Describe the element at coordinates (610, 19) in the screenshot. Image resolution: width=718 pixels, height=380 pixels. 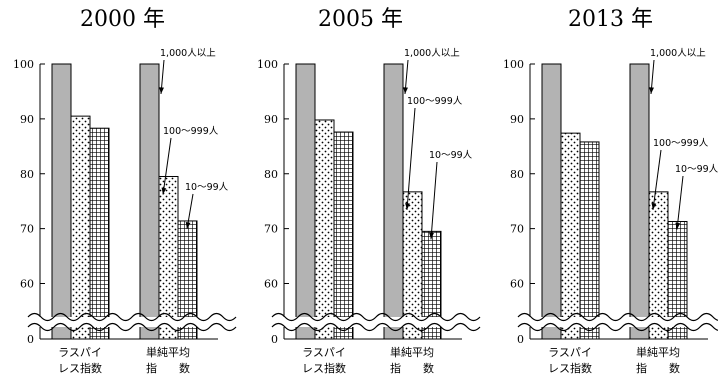
I see `chart-title: 2013 年` at that location.